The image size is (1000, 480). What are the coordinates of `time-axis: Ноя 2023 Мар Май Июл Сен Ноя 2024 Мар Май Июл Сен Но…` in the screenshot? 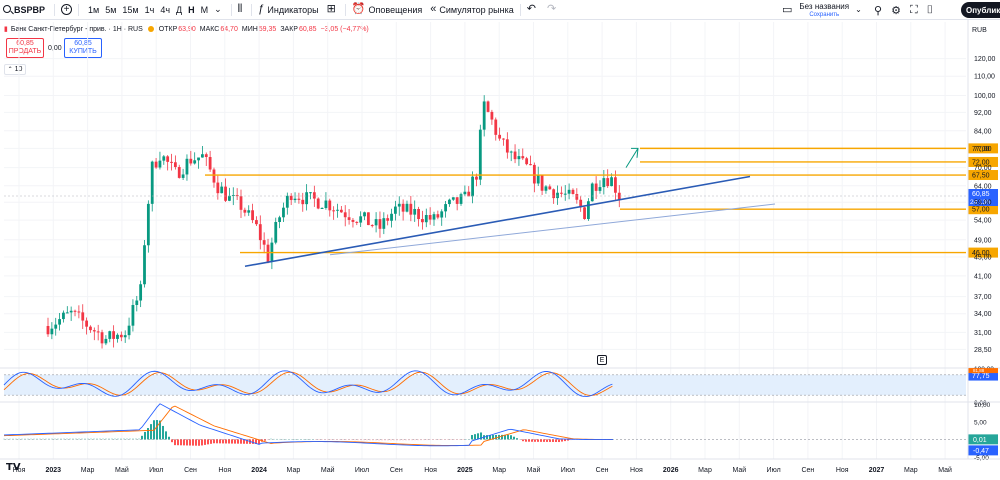 It's located at (500, 466).